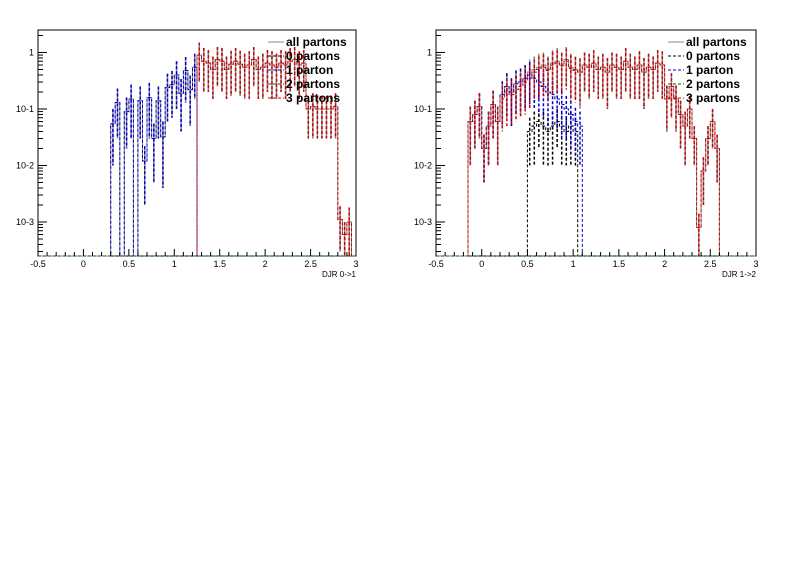  What do you see at coordinates (596, 158) in the screenshot?
I see `series-line` at bounding box center [596, 158].